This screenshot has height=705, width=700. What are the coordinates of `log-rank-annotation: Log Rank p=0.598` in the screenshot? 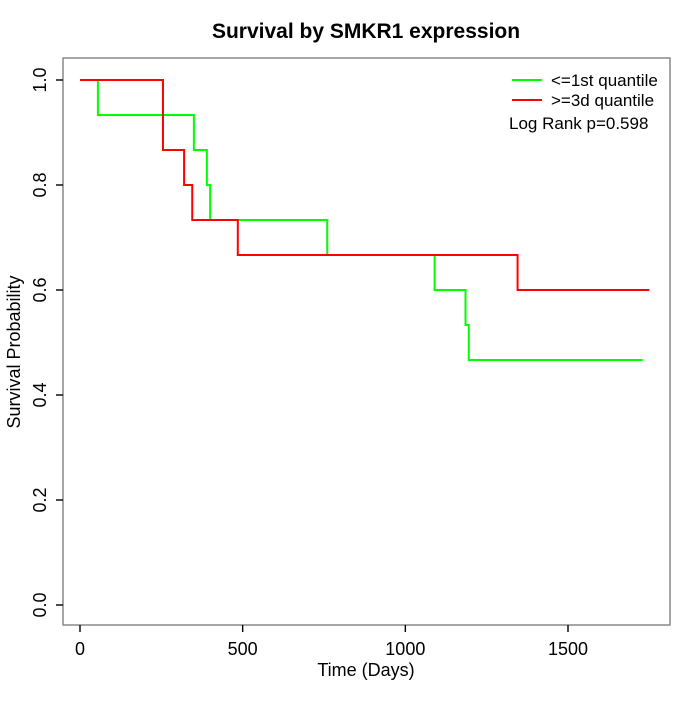 It's located at (578, 123).